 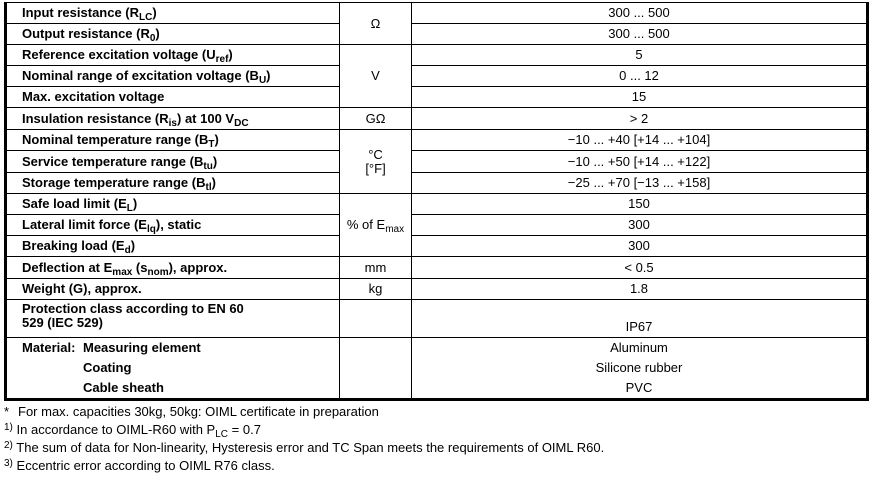 I want to click on unit-cell: °C [°F], so click(x=375, y=161).